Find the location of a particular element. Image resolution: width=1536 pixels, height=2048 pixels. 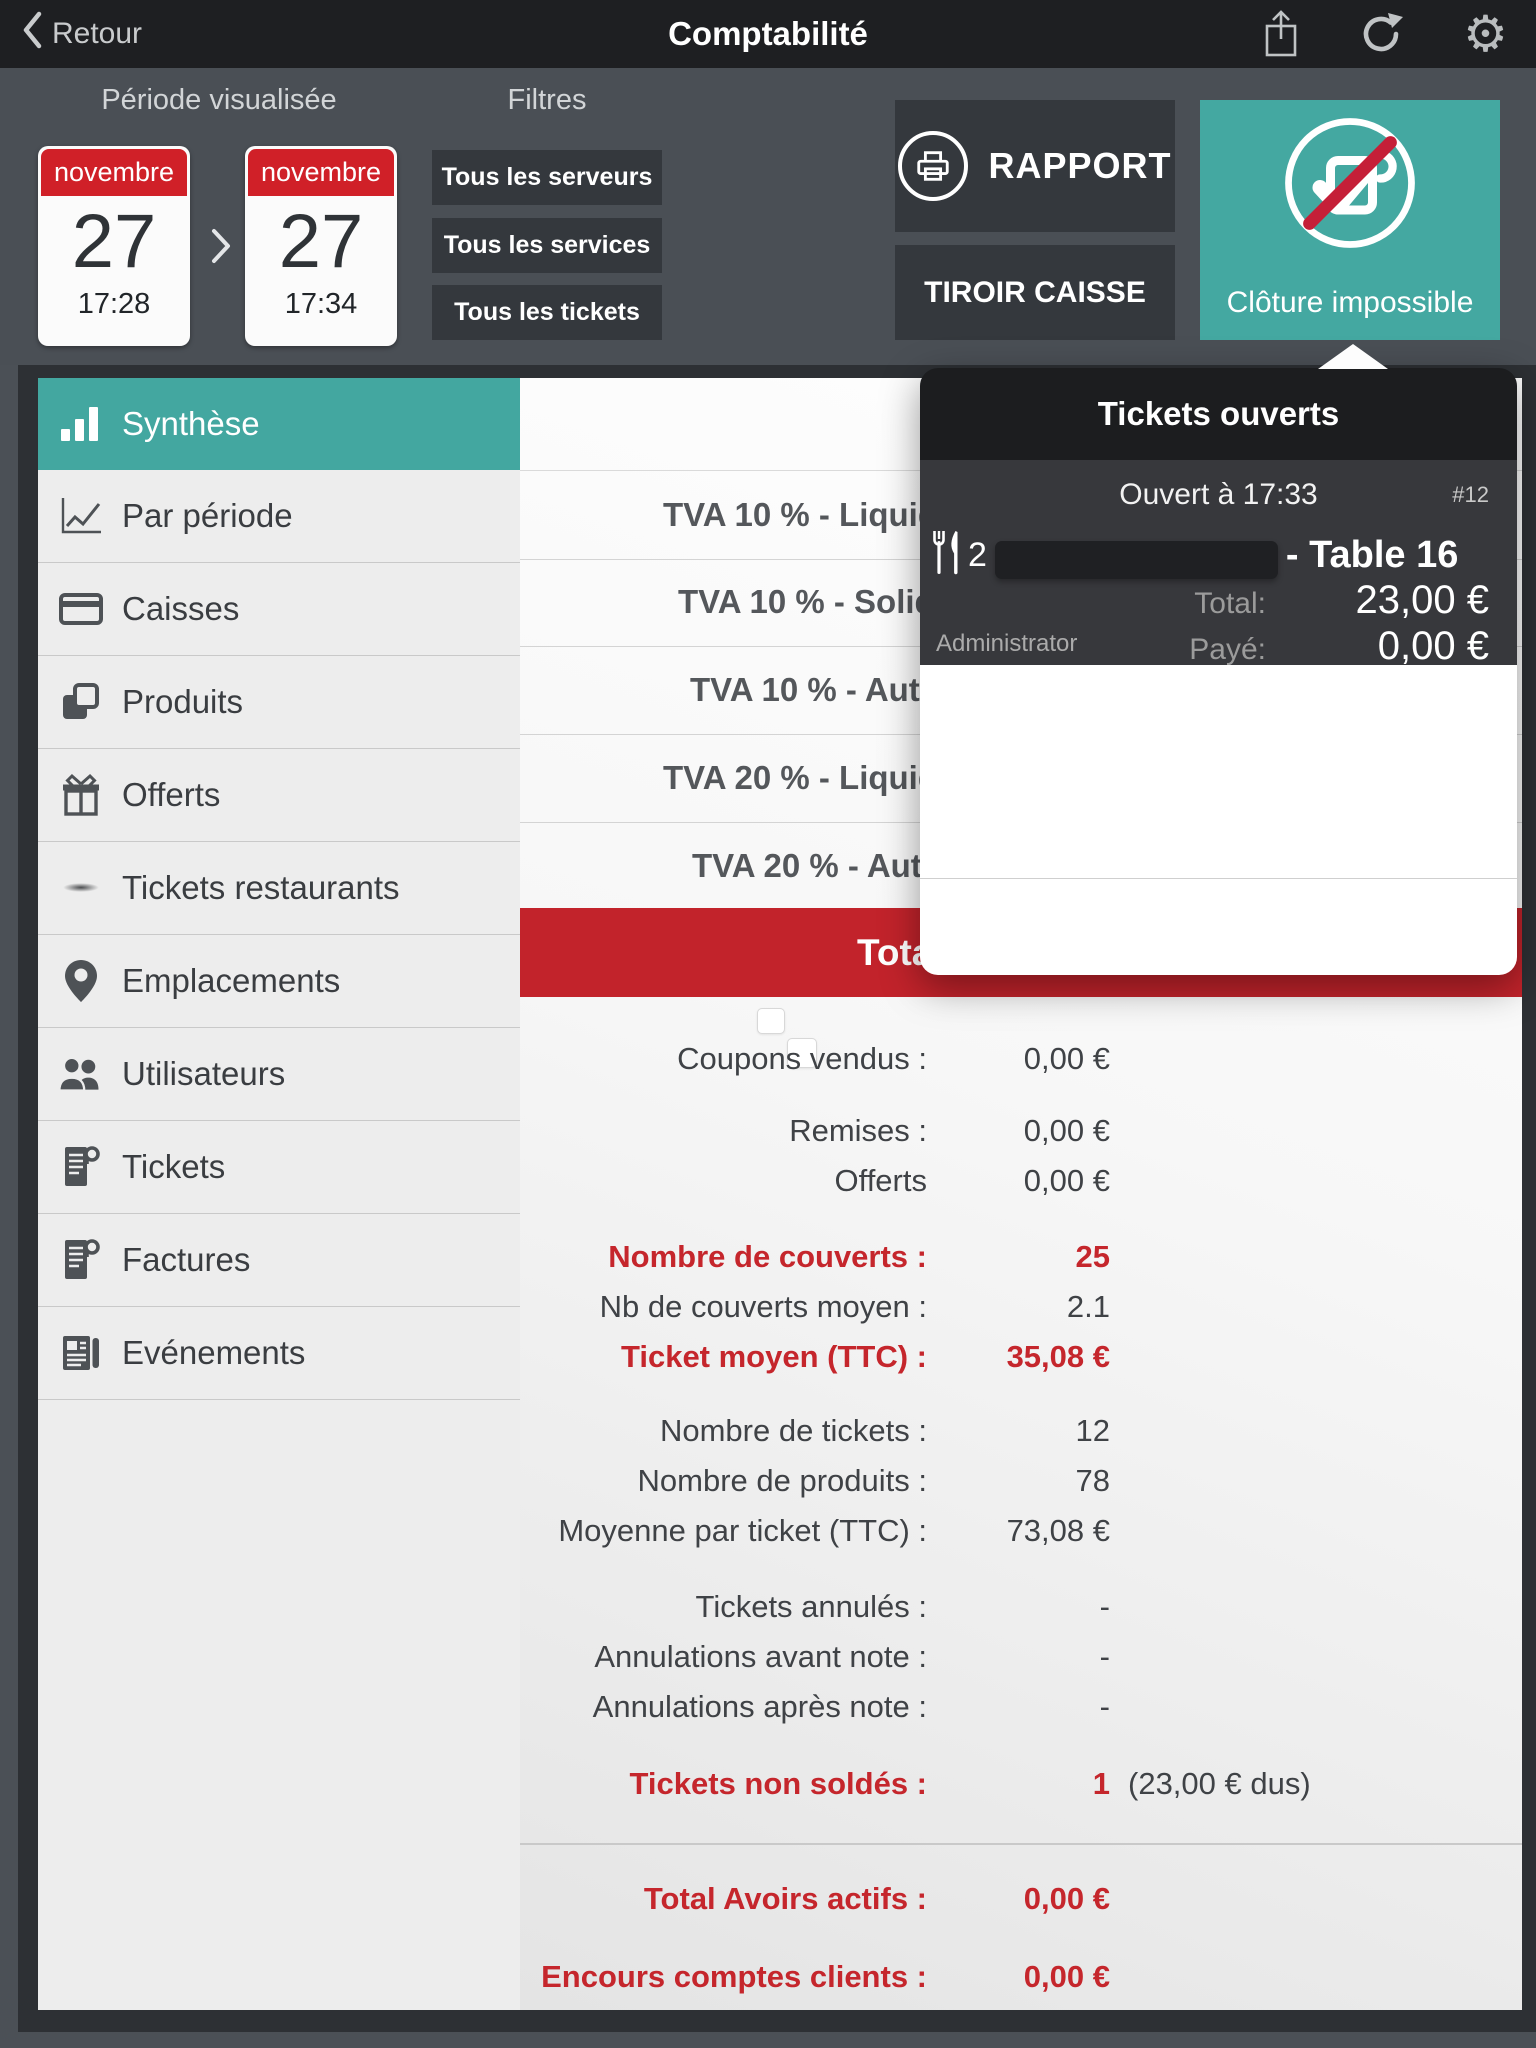

date-from-card: novembre 27 17:28 is located at coordinates (114, 246).